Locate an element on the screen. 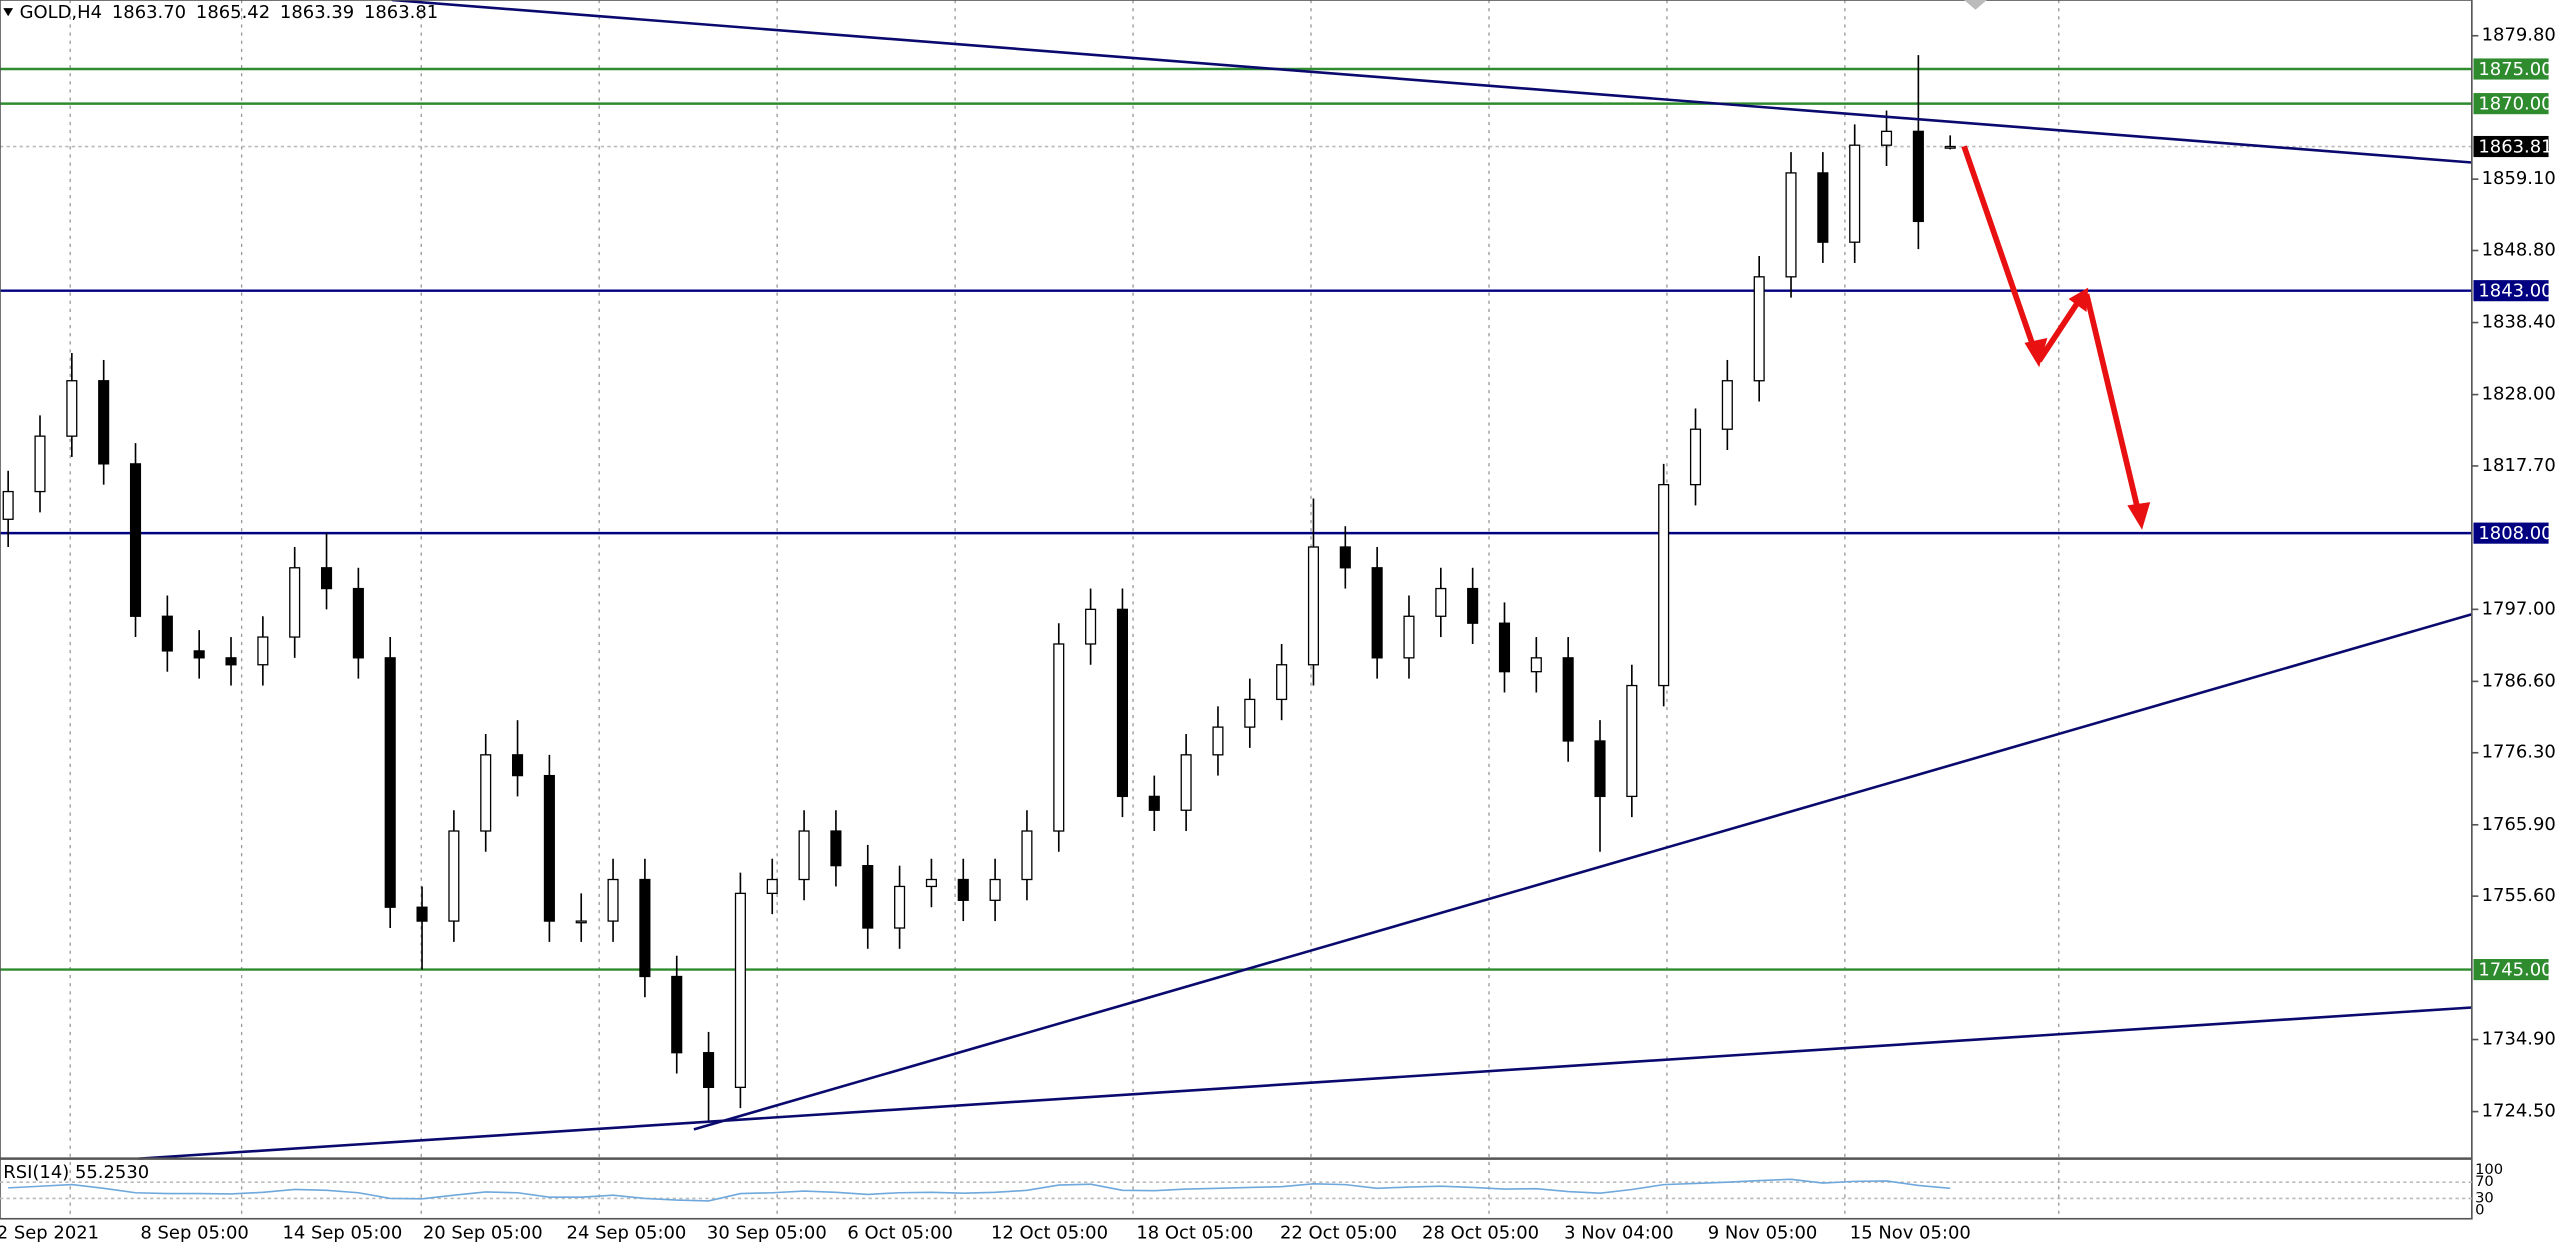 This screenshot has width=2560, height=1248. y-tick-label: 1859.10 is located at coordinates (2519, 178).